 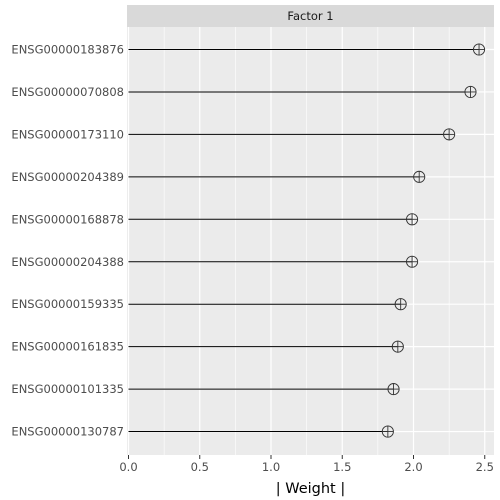 I want to click on y-tick-label: ENSG00000070808, so click(x=67, y=92).